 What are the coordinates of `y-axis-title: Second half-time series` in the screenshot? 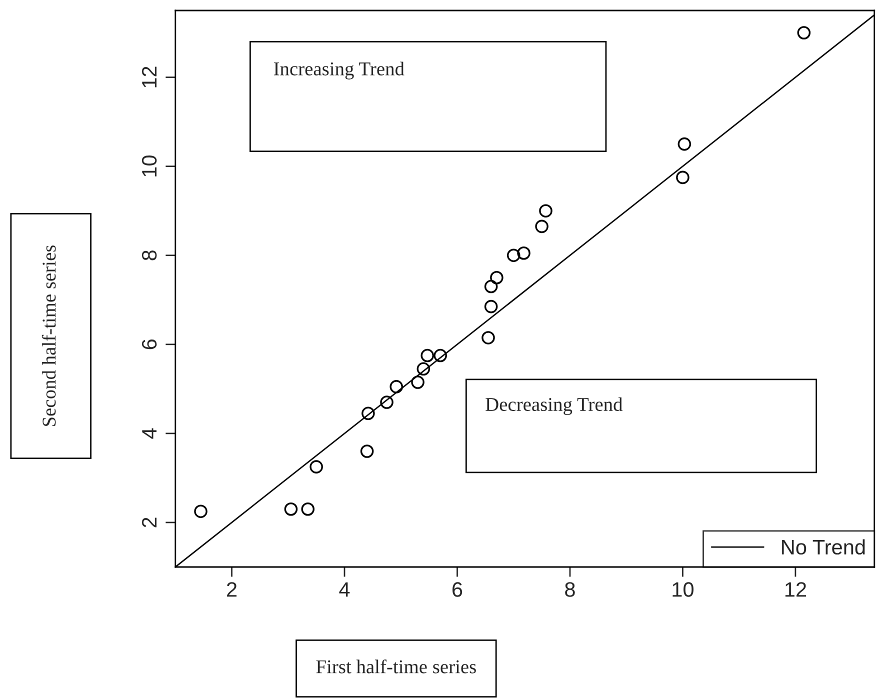 It's located at (49, 335).